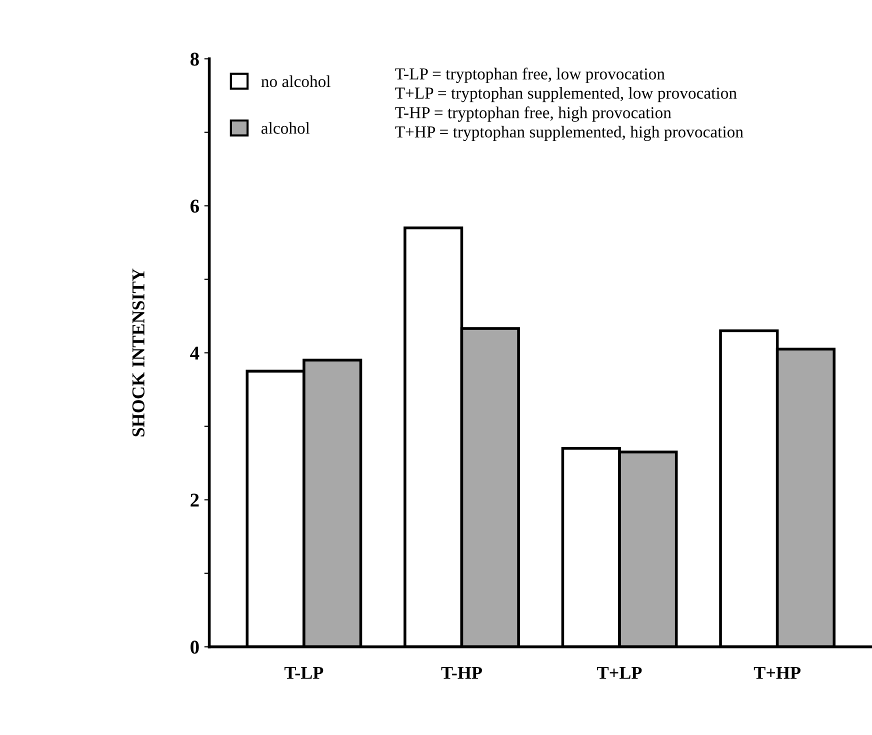 The height and width of the screenshot is (735, 872). Describe the element at coordinates (285, 128) in the screenshot. I see `legend-label: alcohol` at that location.